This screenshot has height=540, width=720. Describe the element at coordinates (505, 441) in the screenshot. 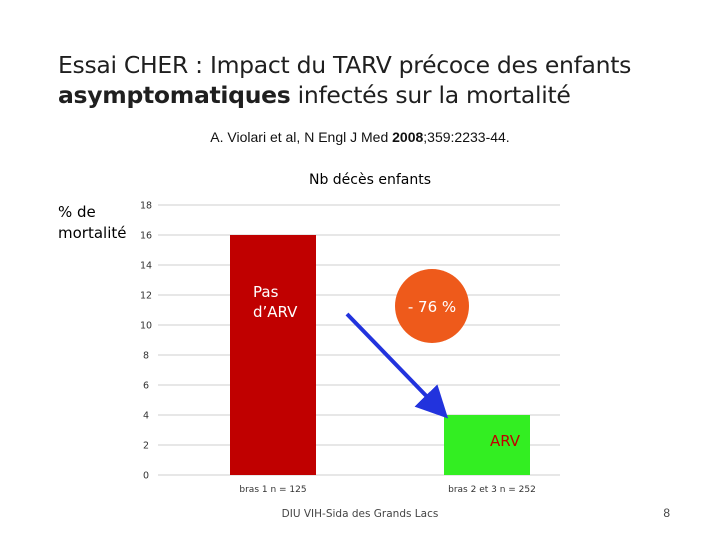

I see `bar-label-arv: ARV` at that location.